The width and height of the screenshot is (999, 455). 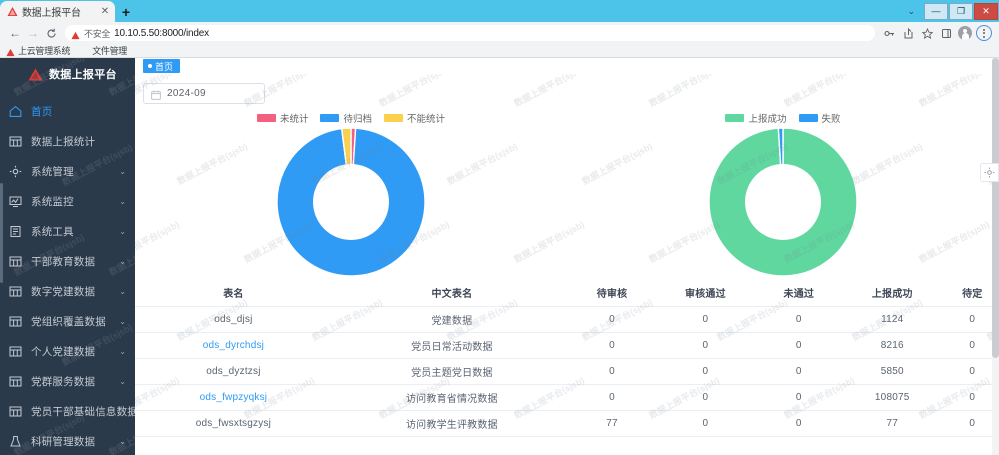 I want to click on menu-dots-icon, so click(x=984, y=33).